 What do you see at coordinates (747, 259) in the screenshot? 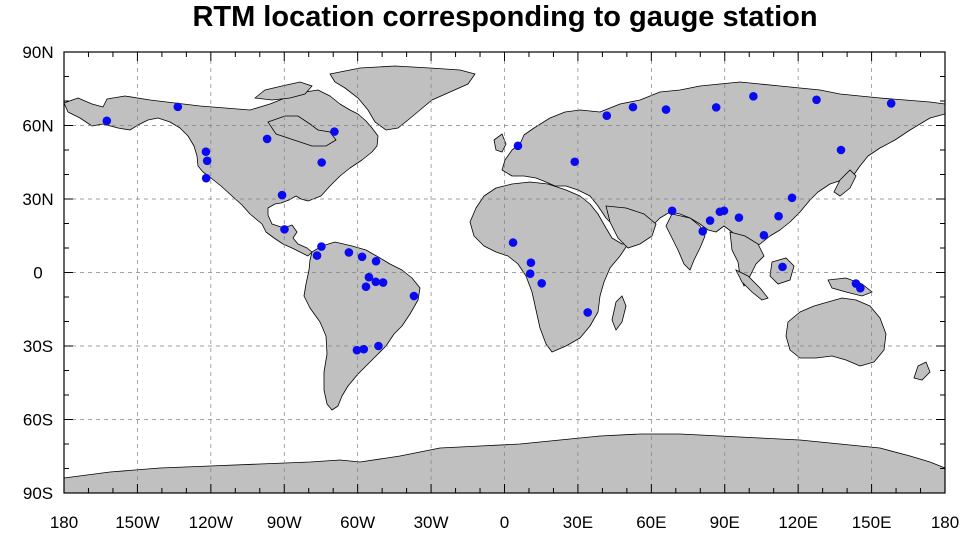
I see `landmass-indochina` at bounding box center [747, 259].